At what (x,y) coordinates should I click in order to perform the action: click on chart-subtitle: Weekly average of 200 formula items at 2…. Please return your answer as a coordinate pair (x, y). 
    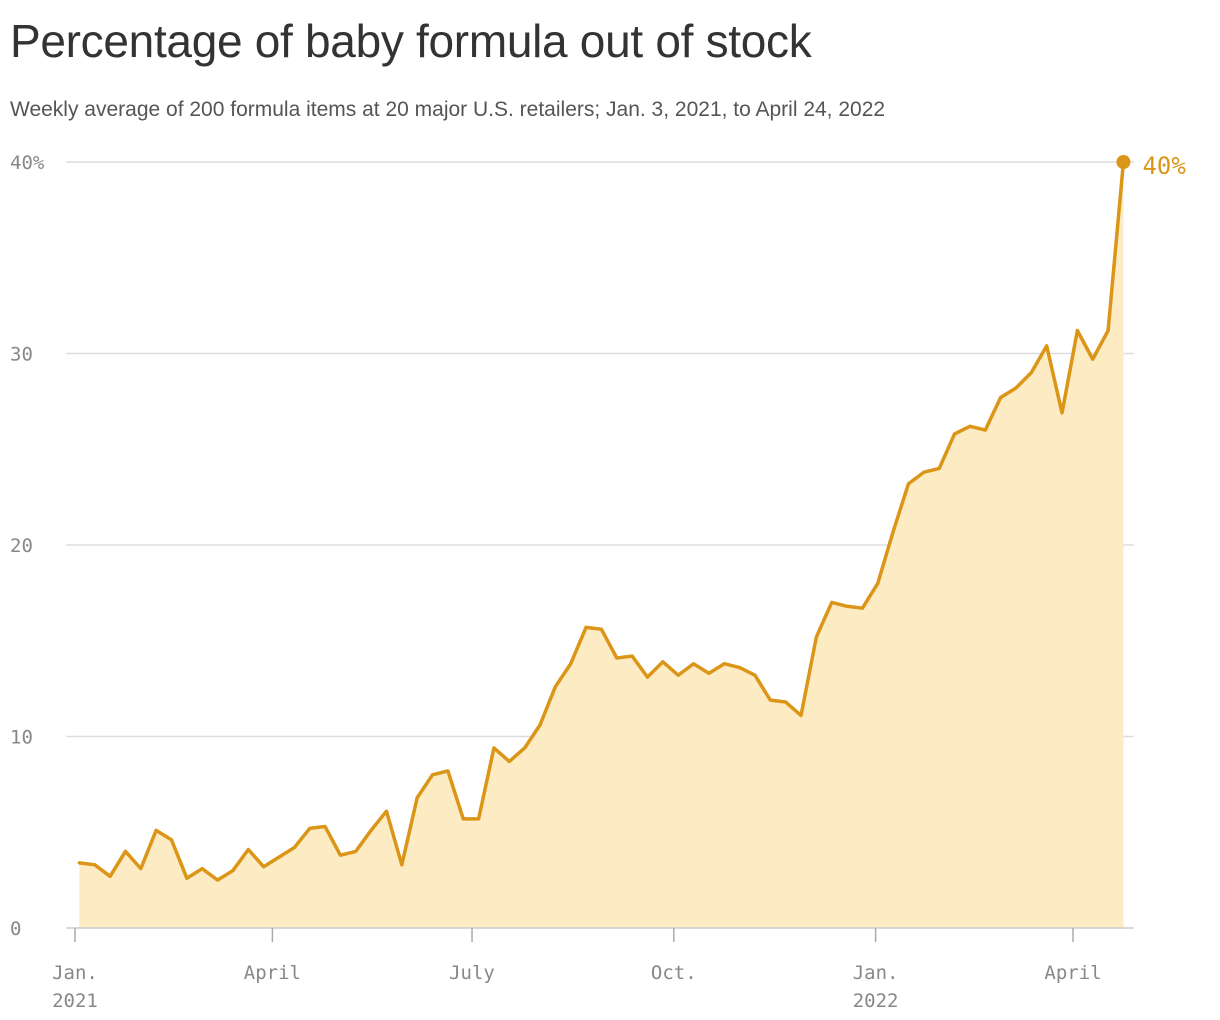
    Looking at the image, I should click on (448, 109).